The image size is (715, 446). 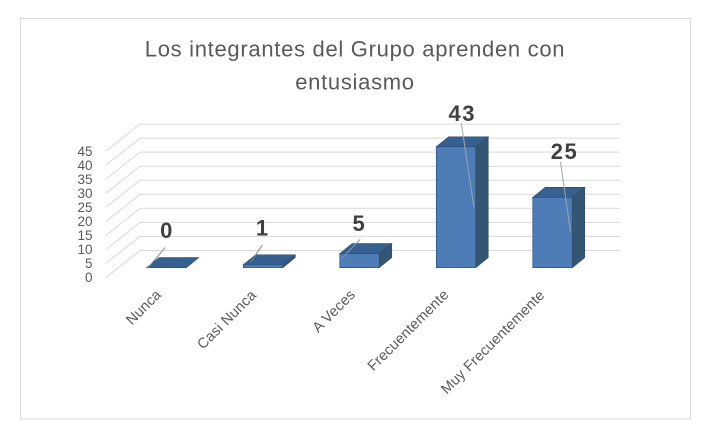 What do you see at coordinates (84, 221) in the screenshot?
I see `svg-text: 20` at bounding box center [84, 221].